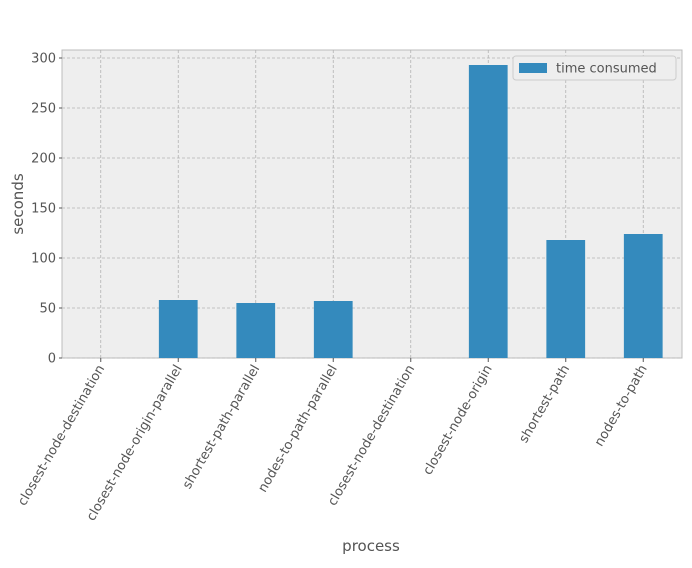 The image size is (692, 568). Describe the element at coordinates (43, 259) in the screenshot. I see `y-tick-label: 100` at that location.